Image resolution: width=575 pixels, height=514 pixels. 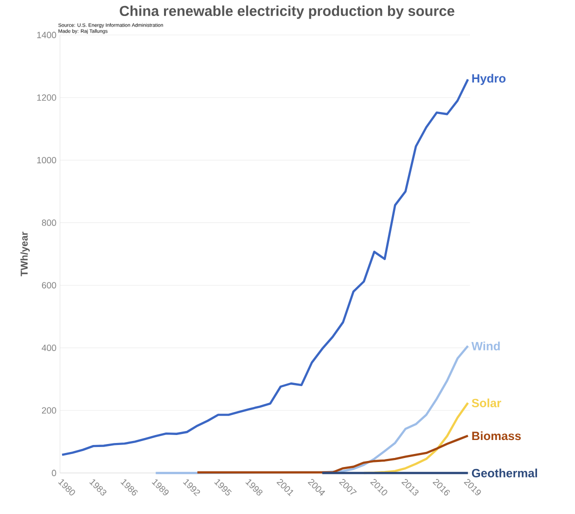 What do you see at coordinates (49, 410) in the screenshot?
I see `y-tick-label: 200` at bounding box center [49, 410].